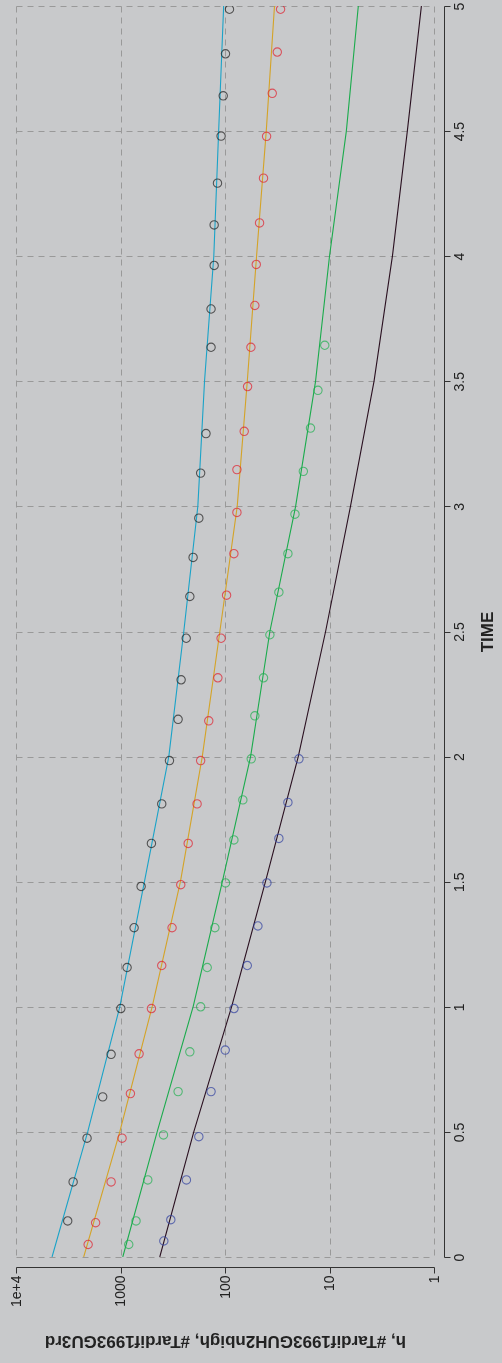 This screenshot has height=1363, width=502. What do you see at coordinates (120, 1291) in the screenshot?
I see `x-tick-label: 1000` at bounding box center [120, 1291].